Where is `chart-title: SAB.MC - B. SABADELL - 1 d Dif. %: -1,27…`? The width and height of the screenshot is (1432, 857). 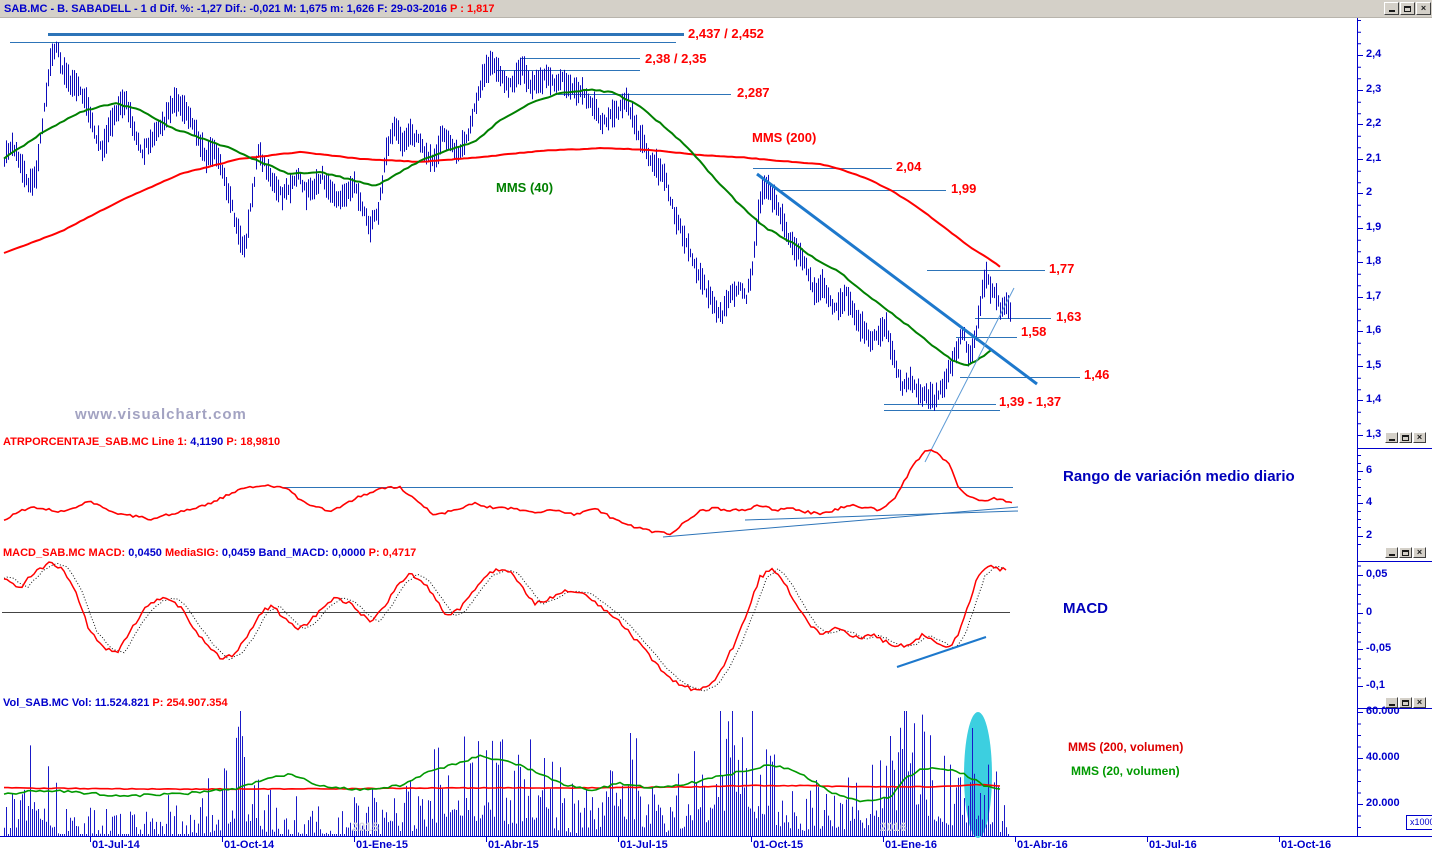
chart-title: SAB.MC - B. SABADELL - 1 d Dif. %: -1,27… is located at coordinates (247, 9).